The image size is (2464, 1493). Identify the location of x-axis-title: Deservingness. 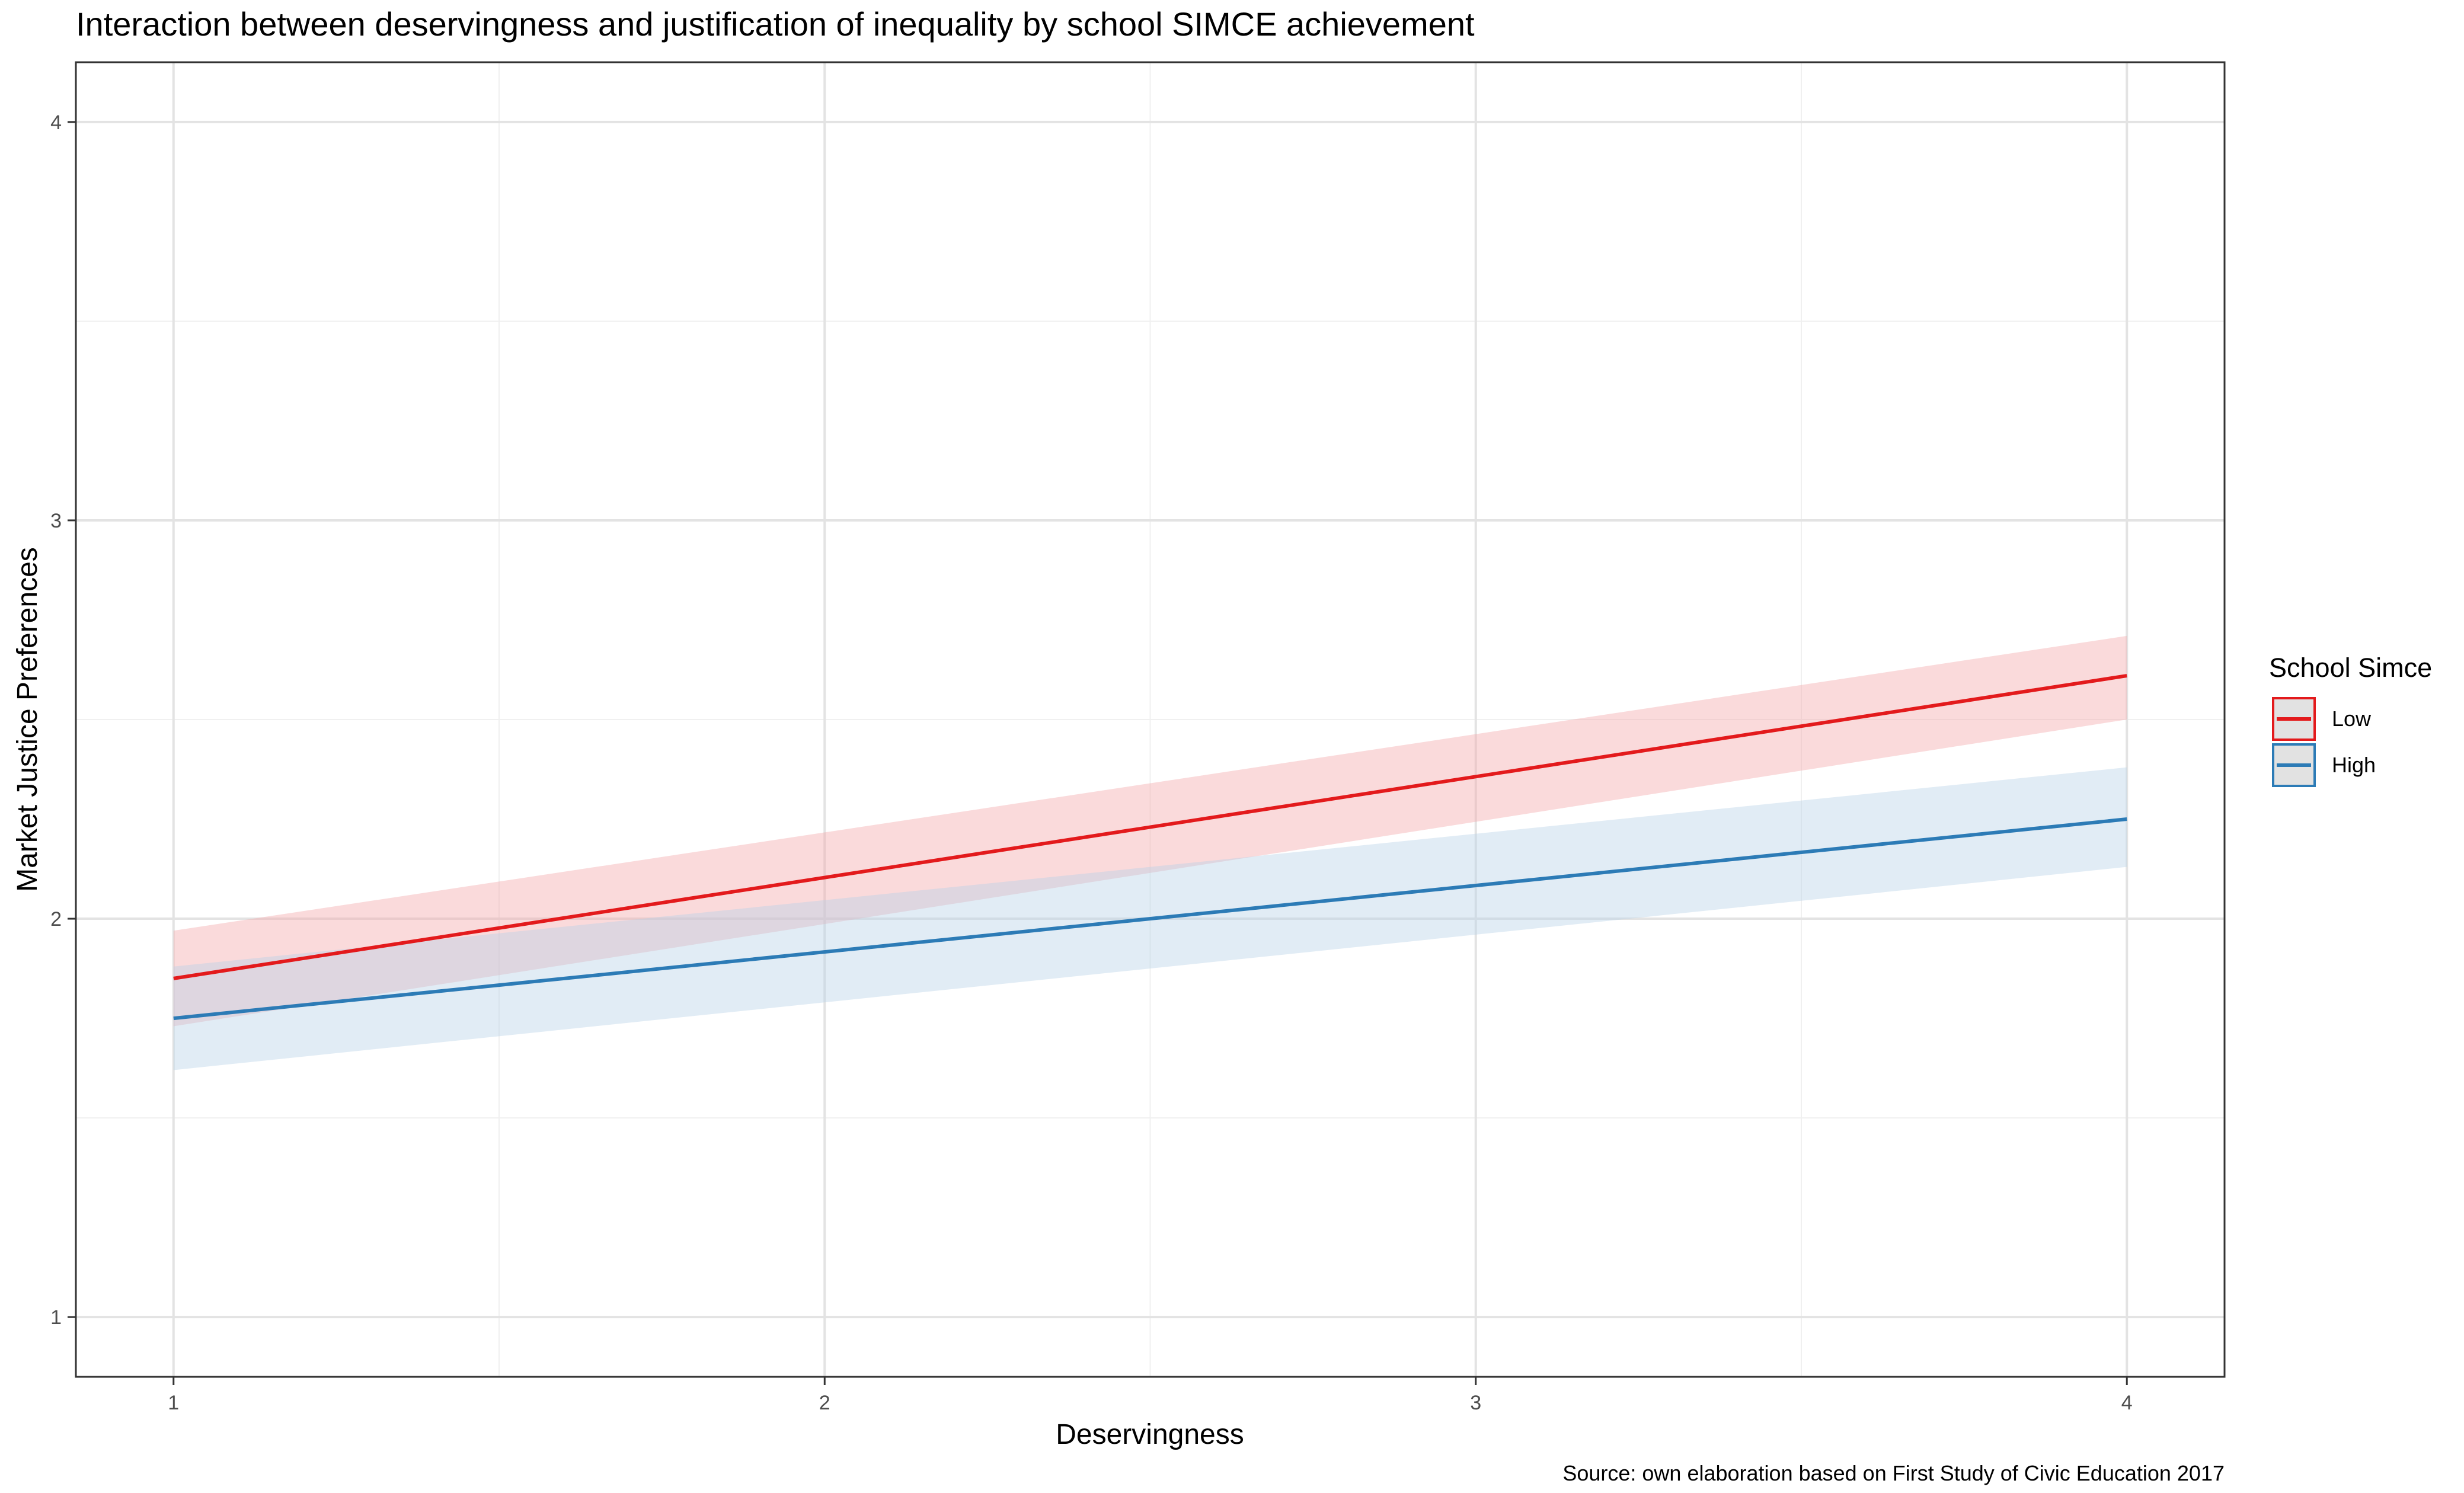
(1150, 1434).